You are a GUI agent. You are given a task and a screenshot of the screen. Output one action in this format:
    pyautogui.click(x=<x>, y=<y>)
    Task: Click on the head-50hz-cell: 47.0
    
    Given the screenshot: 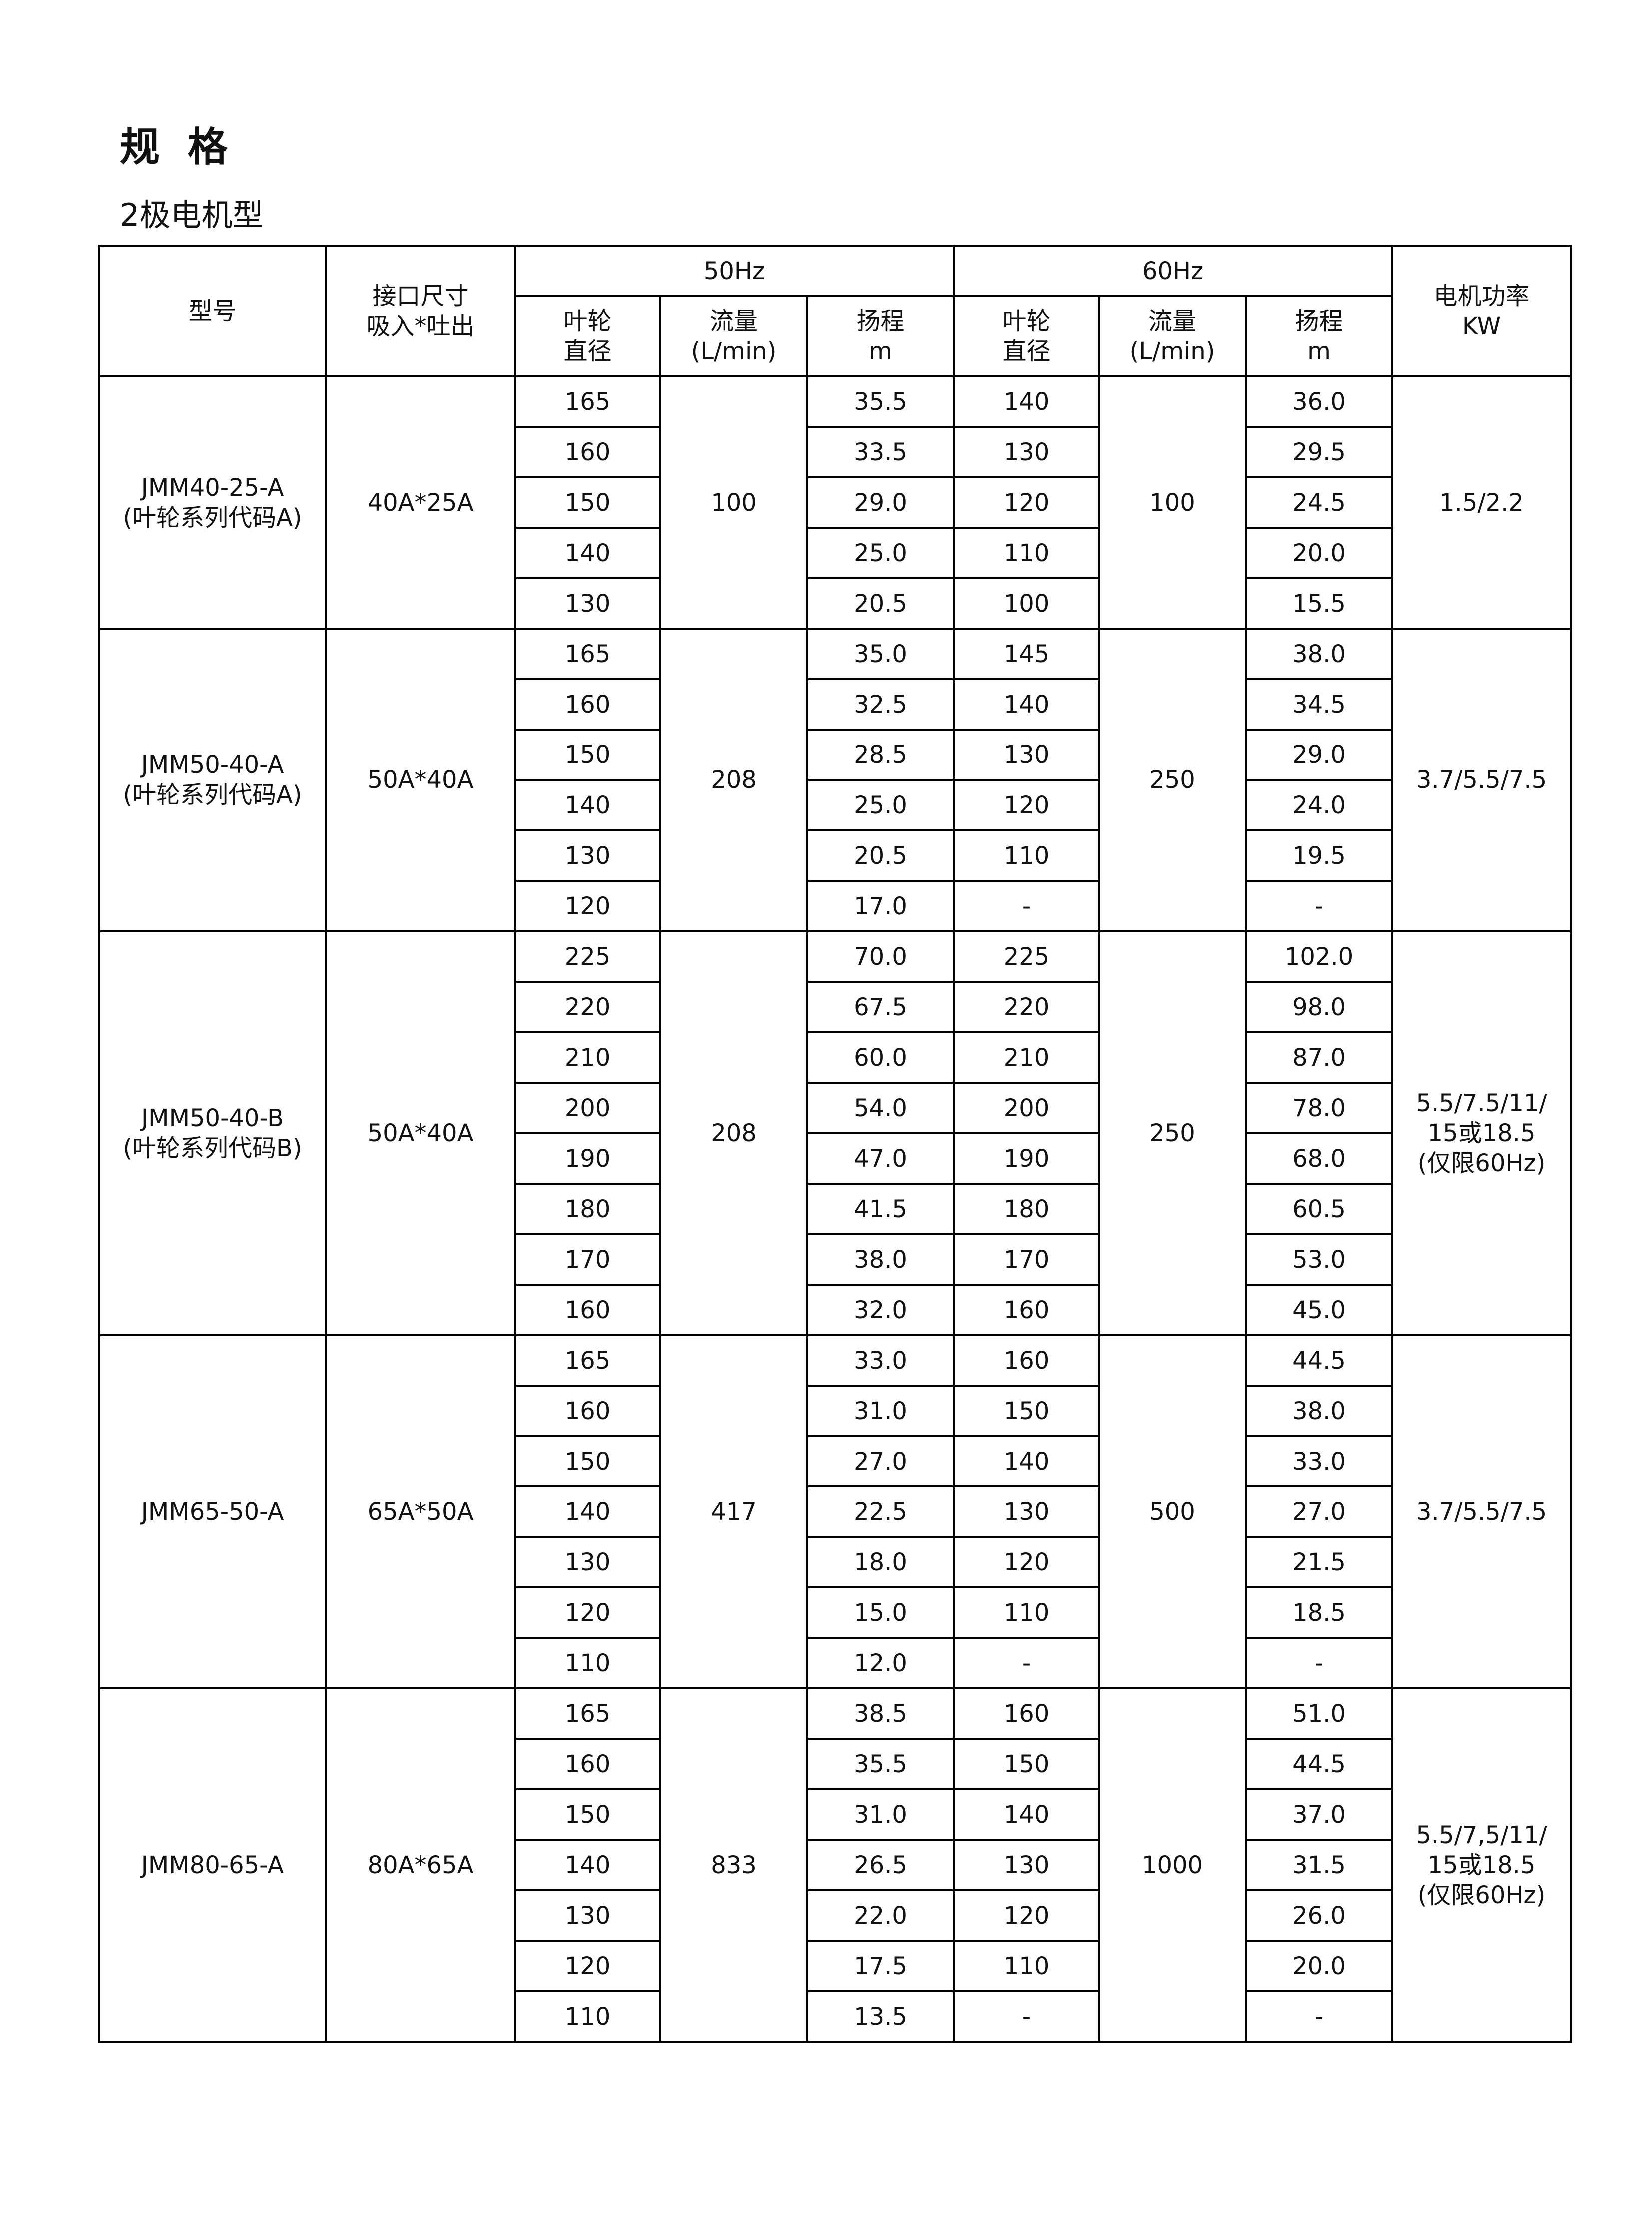 What is the action you would take?
    pyautogui.click(x=880, y=1158)
    